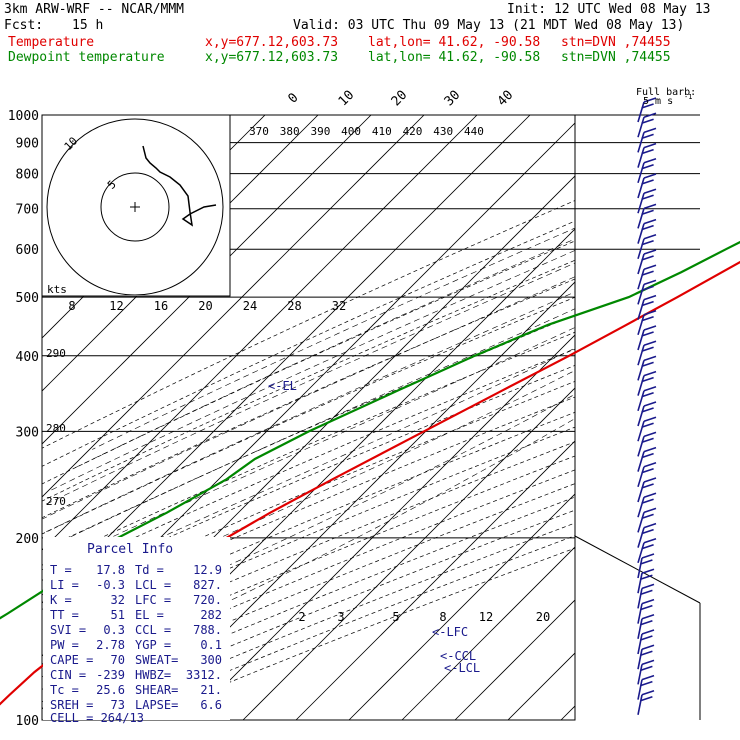 Image resolution: width=740 pixels, height=740 pixels. Describe the element at coordinates (272, 42) in the screenshot. I see `legend-temperature-xy: x,y=677.12,603.73` at that location.